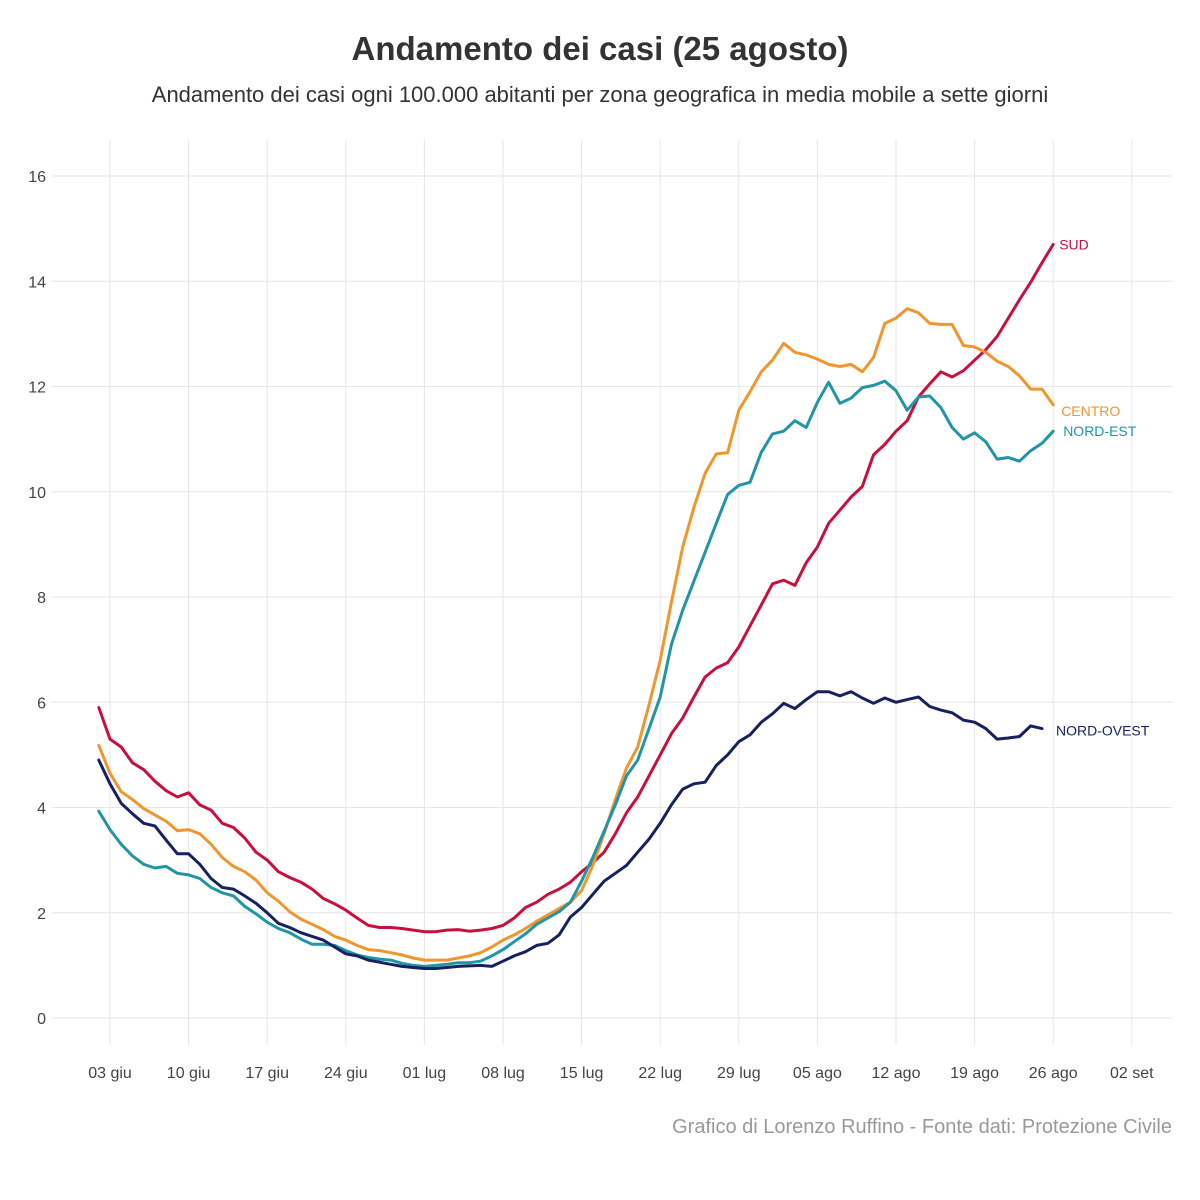  What do you see at coordinates (267, 1073) in the screenshot?
I see `x-tick-label: 17 giu` at bounding box center [267, 1073].